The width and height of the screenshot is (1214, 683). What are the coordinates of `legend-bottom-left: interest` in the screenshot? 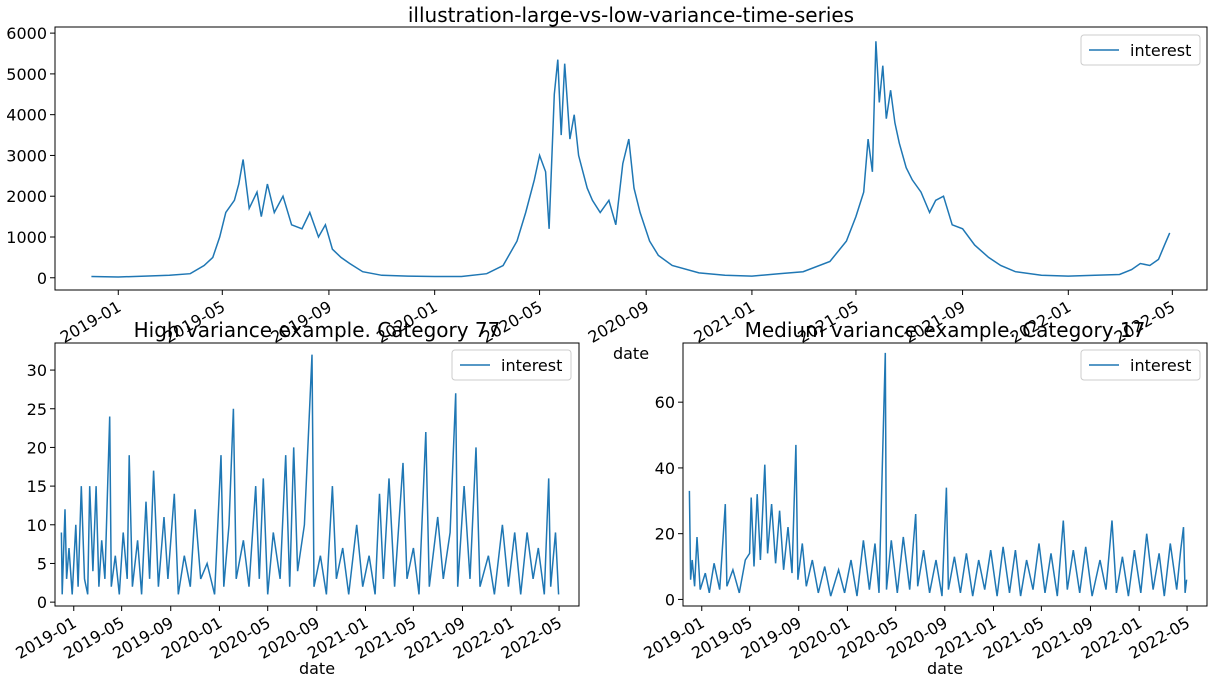 It's located at (511, 365).